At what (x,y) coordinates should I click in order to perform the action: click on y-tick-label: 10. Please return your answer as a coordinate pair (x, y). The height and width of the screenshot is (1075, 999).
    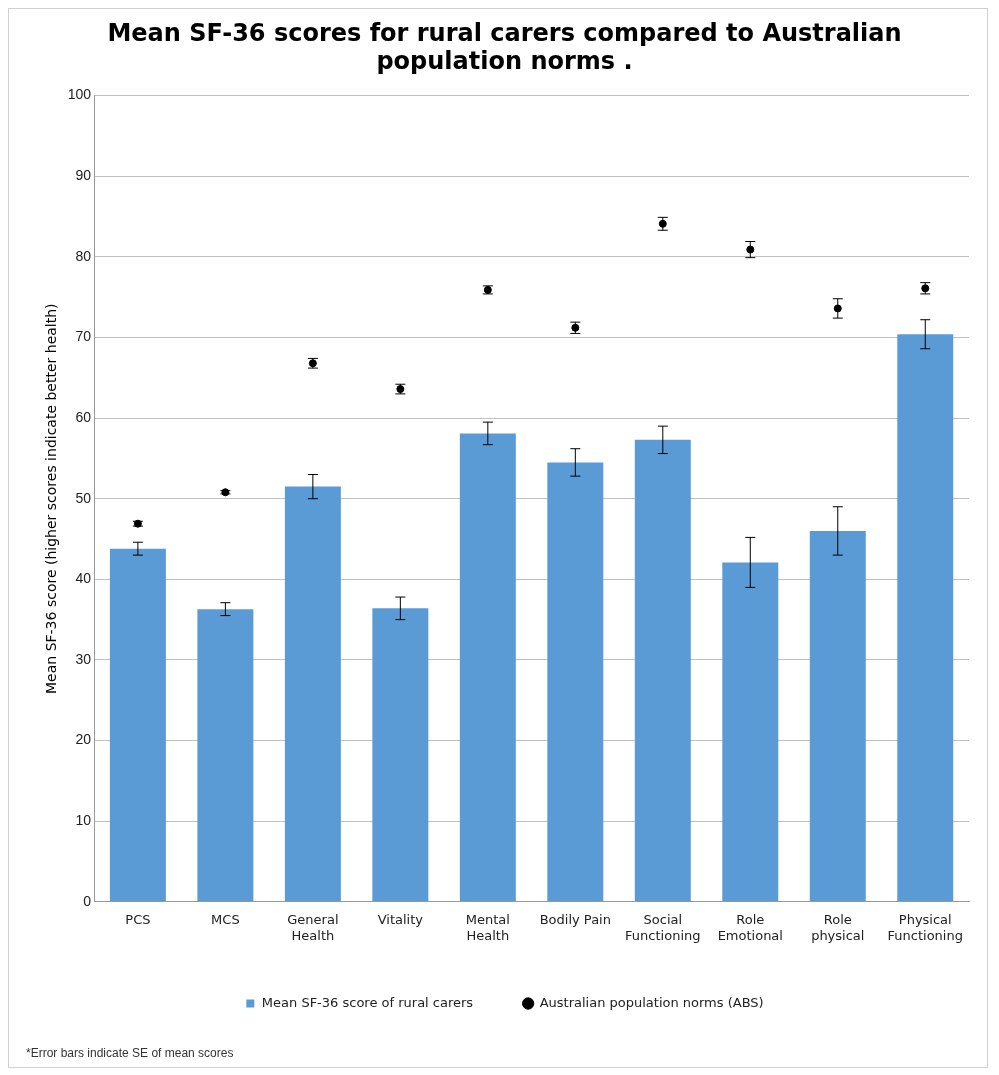
    Looking at the image, I should click on (83, 820).